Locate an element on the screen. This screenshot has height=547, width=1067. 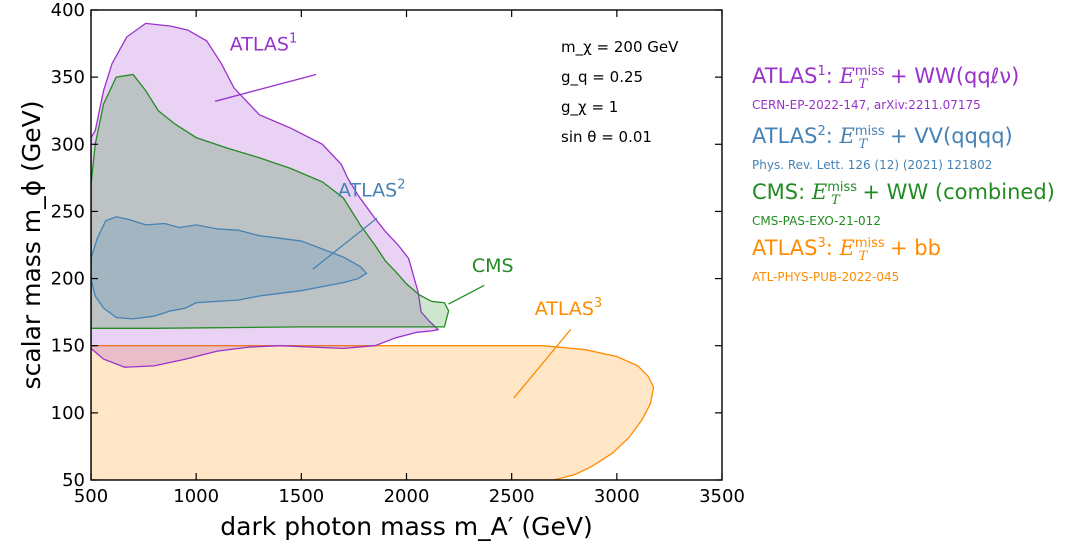
legend-reference: Phys. Rev. Lett. 126 (12) (2021) 121802 is located at coordinates (872, 165).